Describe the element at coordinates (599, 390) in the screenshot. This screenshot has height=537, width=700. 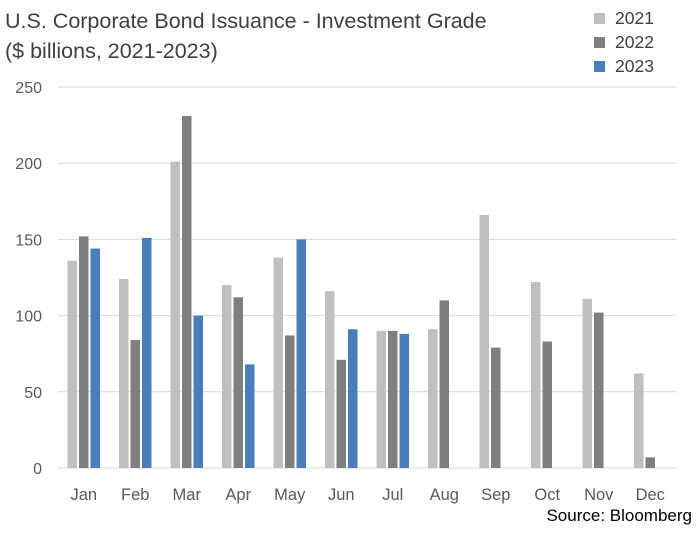
I see `bar-2022-nov` at that location.